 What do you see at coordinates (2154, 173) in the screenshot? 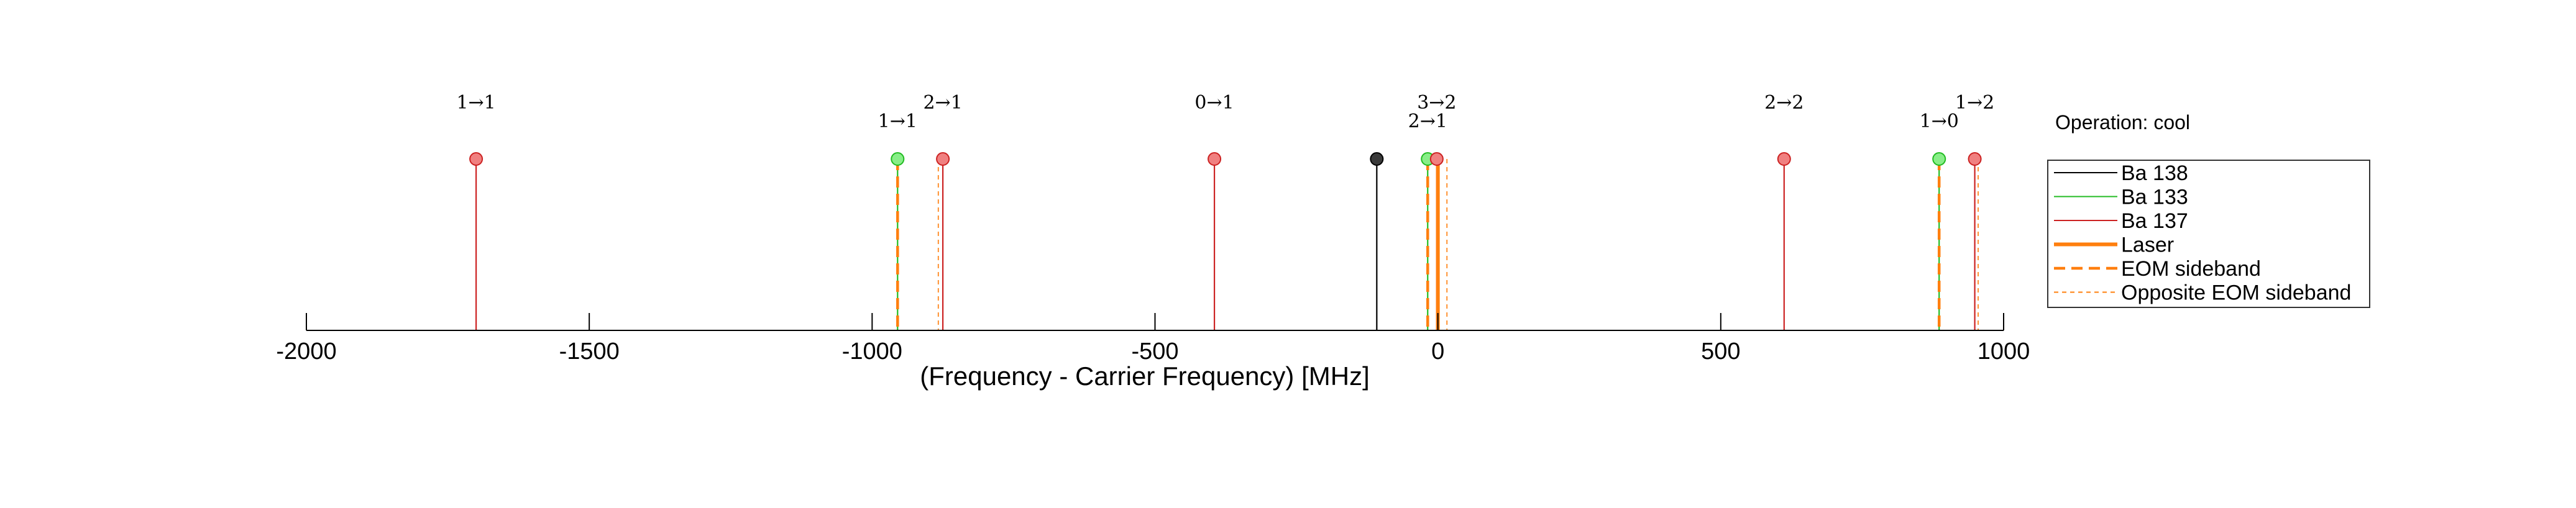
I see `legend-label: Ba 138` at bounding box center [2154, 173].